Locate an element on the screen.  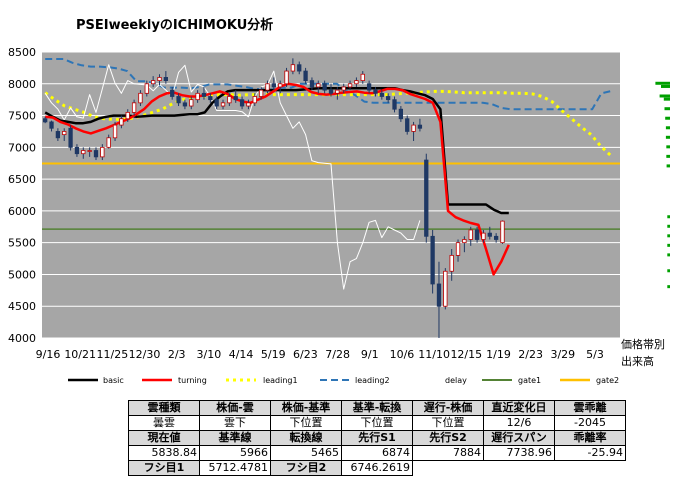
x-tick-label: 1/19 is located at coordinates (498, 354).